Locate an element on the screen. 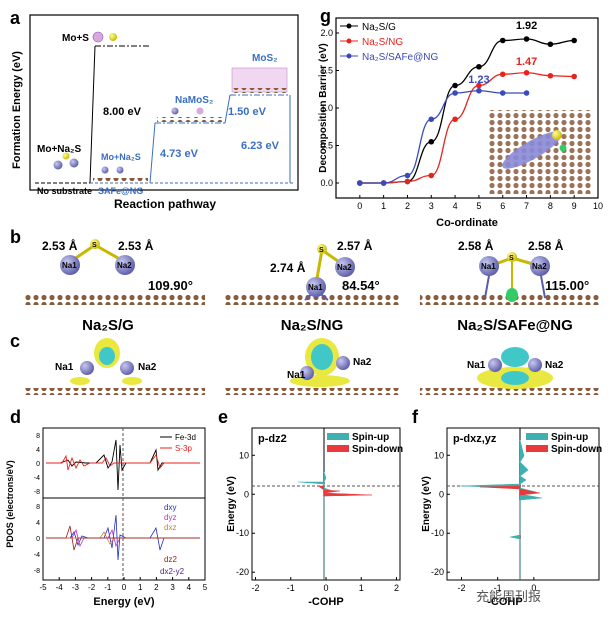 The image size is (613, 618). y-tick-label: -10 is located at coordinates (242, 533).